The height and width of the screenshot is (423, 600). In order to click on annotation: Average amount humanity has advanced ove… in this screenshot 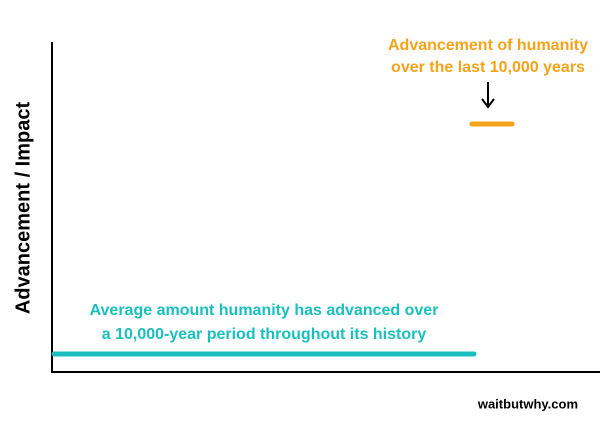, I will do `click(264, 310)`.